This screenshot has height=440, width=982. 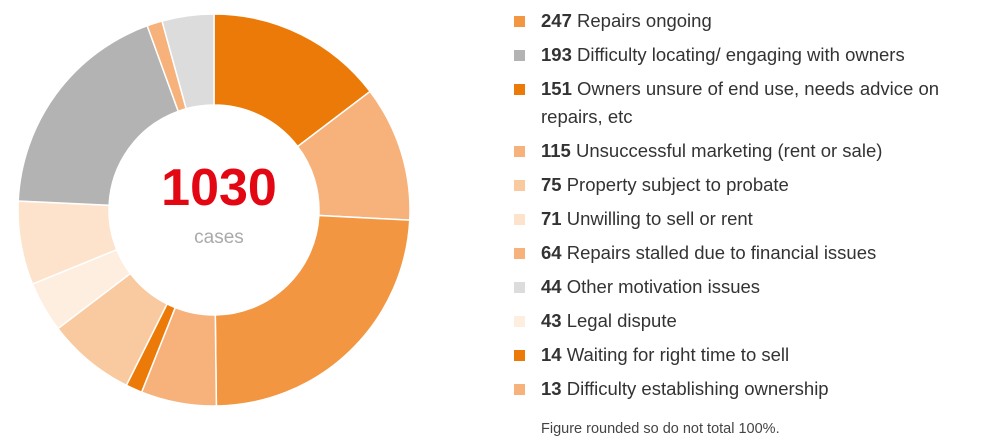 I want to click on legend-value: 115, so click(x=556, y=150).